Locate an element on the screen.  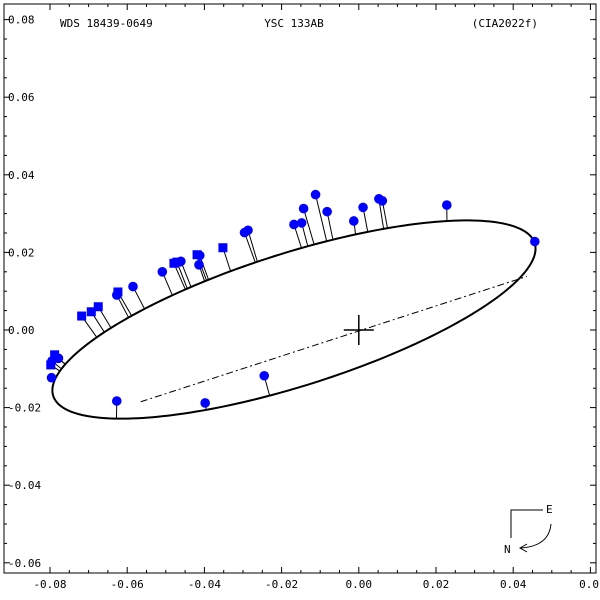
x-tick-label: -0.06 is located at coordinates (127, 584).